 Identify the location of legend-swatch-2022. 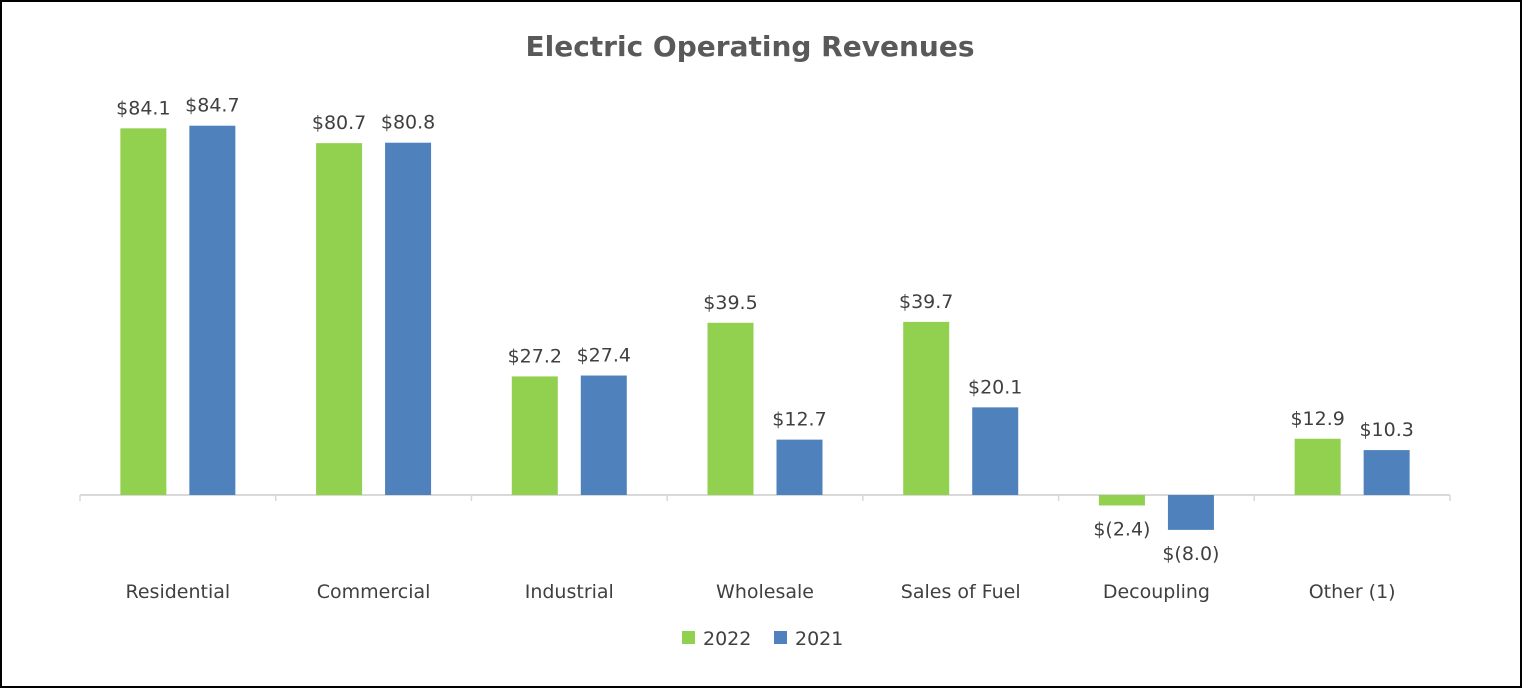
(688, 637).